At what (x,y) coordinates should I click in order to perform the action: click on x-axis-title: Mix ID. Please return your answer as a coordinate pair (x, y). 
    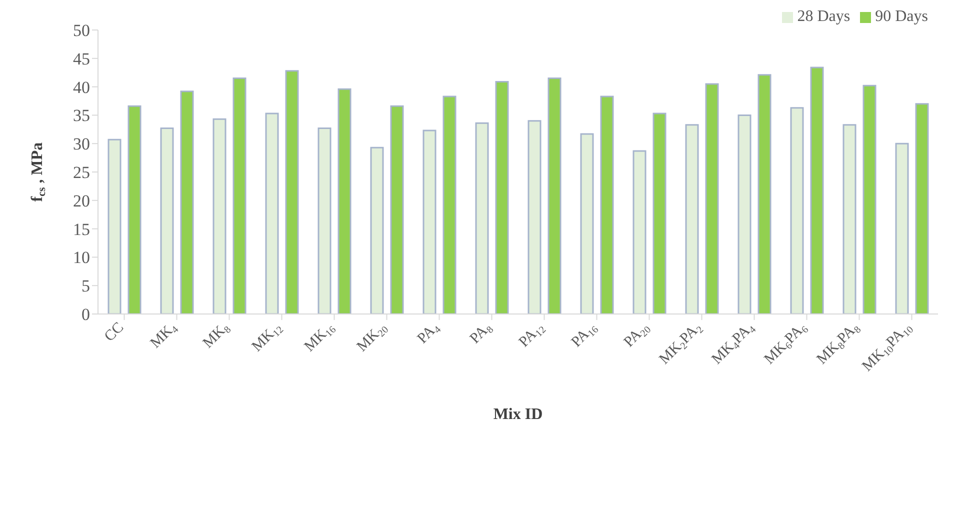
    Looking at the image, I should click on (518, 414).